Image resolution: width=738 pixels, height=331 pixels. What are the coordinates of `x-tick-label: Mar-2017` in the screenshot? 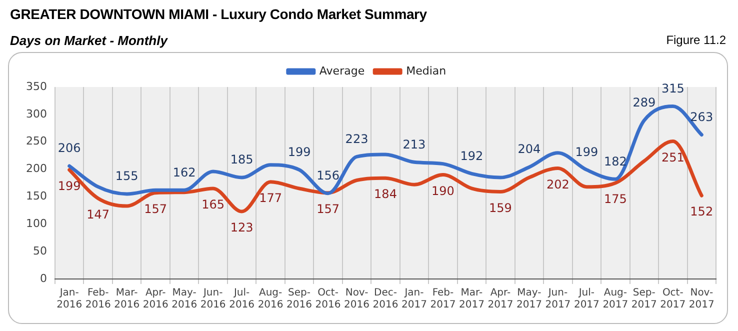 It's located at (471, 299).